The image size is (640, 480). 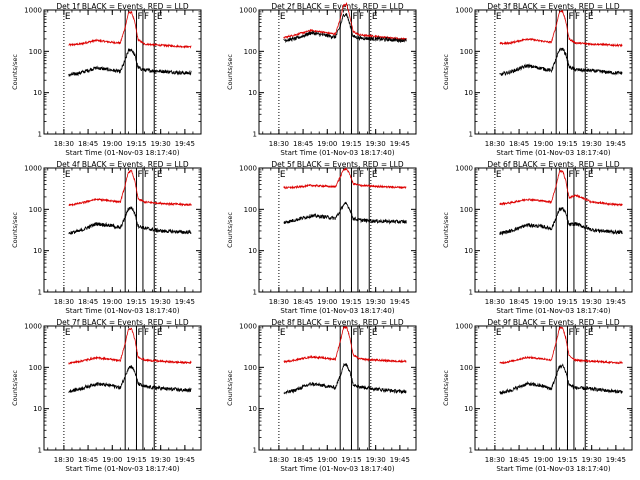 What do you see at coordinates (553, 164) in the screenshot?
I see `panel-title: Det 6f BLACK = Events, RED = LLD` at bounding box center [553, 164].